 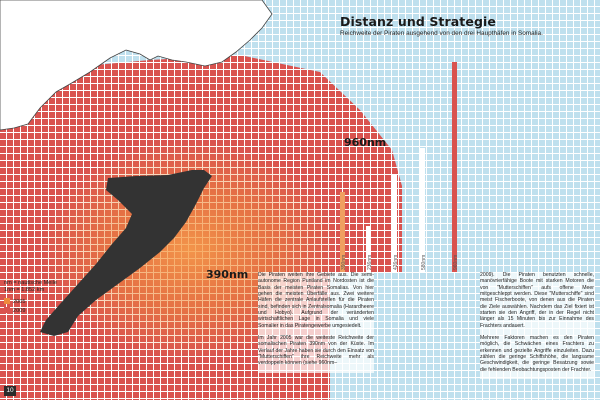 I want to click on unit-note-line: nm = nautische Meile, so click(x=31, y=283).